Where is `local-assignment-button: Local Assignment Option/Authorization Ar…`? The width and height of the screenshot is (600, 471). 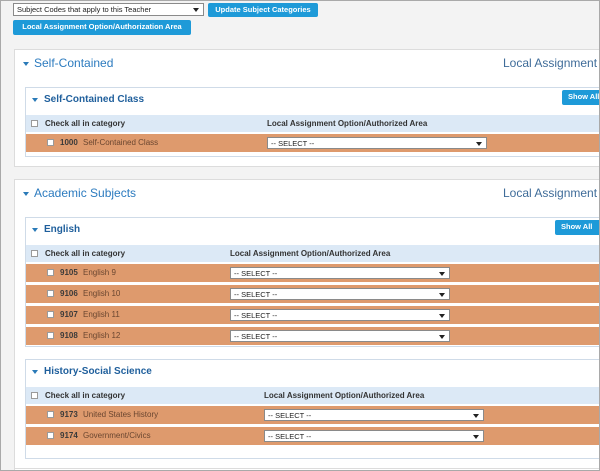 local-assignment-button: Local Assignment Option/Authorization Ar… is located at coordinates (102, 27).